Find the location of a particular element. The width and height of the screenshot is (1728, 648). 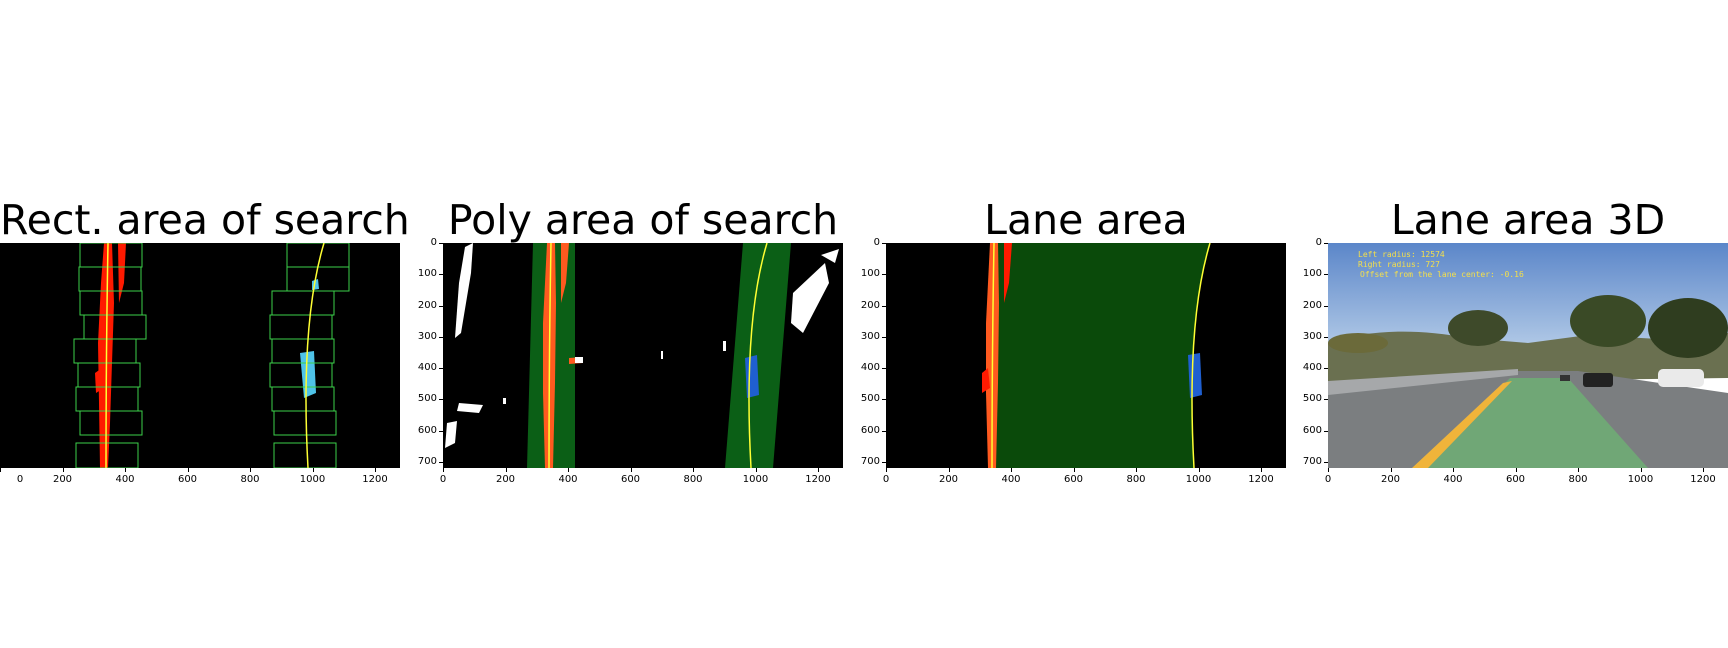

left-radius-text: Left radius: 12574 is located at coordinates (1401, 254).